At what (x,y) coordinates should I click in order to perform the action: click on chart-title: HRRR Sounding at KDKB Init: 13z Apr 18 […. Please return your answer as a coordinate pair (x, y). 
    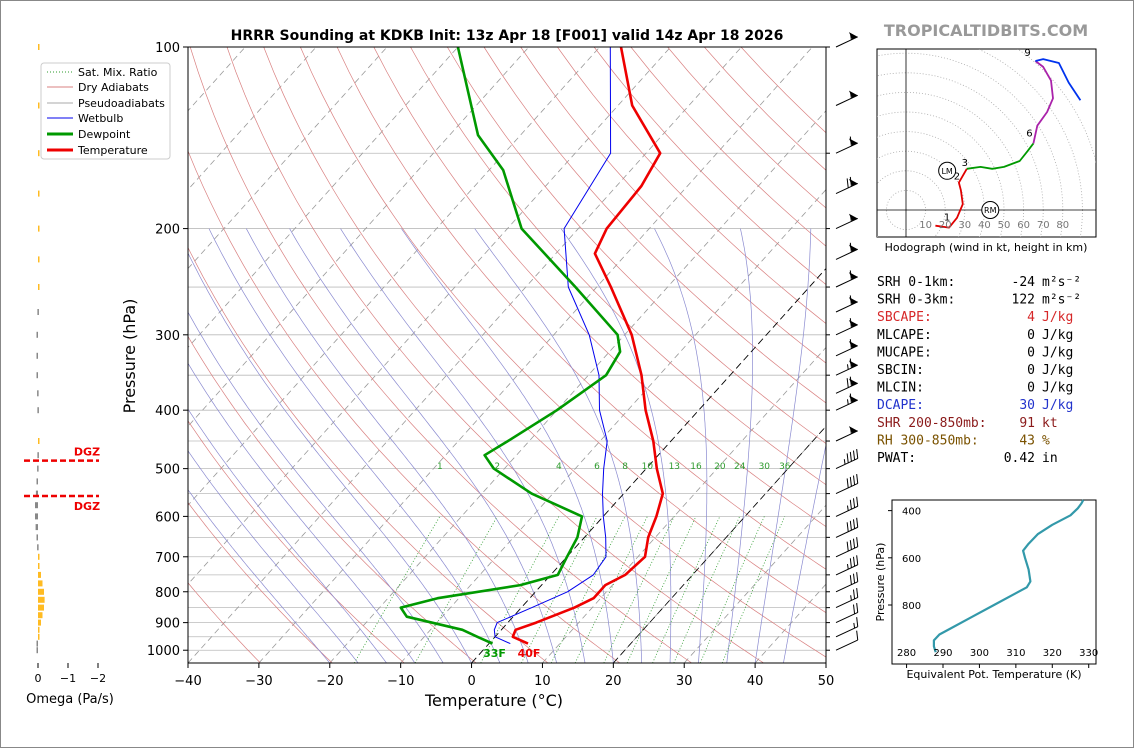
    Looking at the image, I should click on (507, 36).